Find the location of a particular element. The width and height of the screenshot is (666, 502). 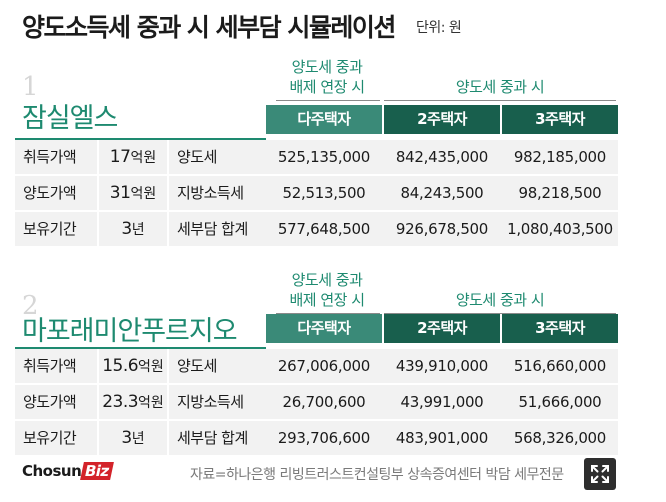

section-number: 1 is located at coordinates (30, 87).